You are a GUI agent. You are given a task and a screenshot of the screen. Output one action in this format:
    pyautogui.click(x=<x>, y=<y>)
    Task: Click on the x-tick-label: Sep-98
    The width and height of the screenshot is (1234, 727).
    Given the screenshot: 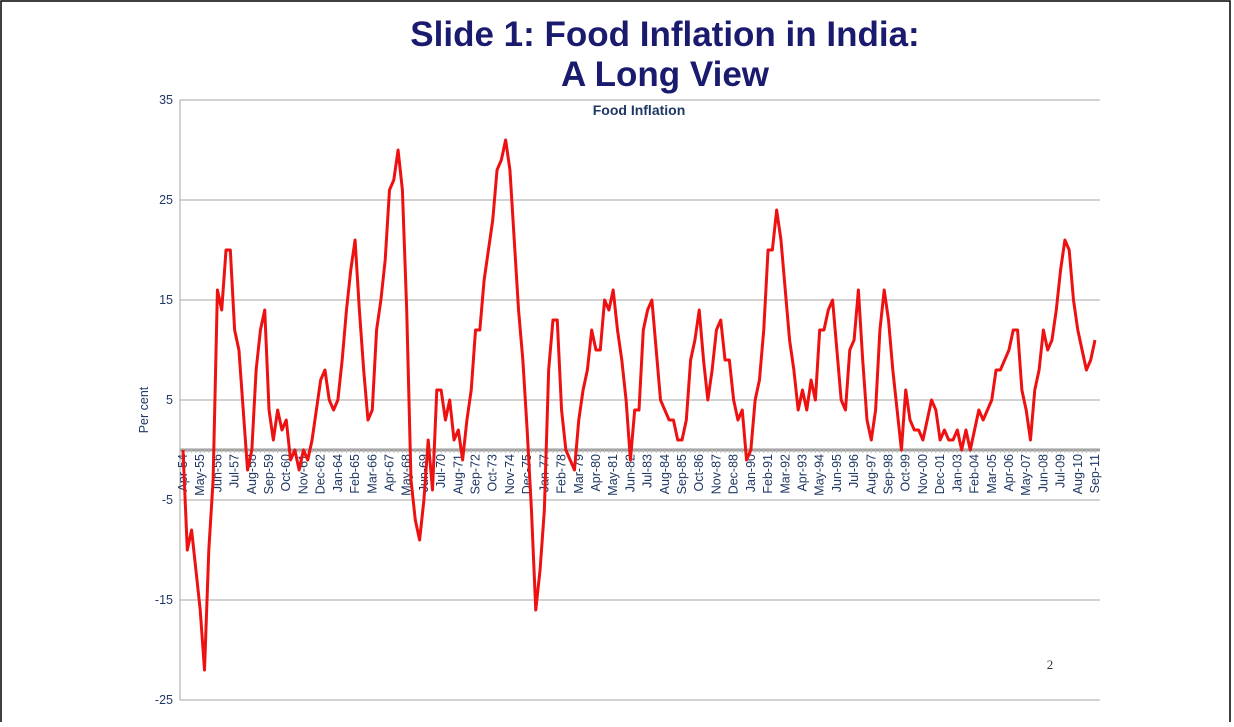 What is the action you would take?
    pyautogui.click(x=889, y=474)
    